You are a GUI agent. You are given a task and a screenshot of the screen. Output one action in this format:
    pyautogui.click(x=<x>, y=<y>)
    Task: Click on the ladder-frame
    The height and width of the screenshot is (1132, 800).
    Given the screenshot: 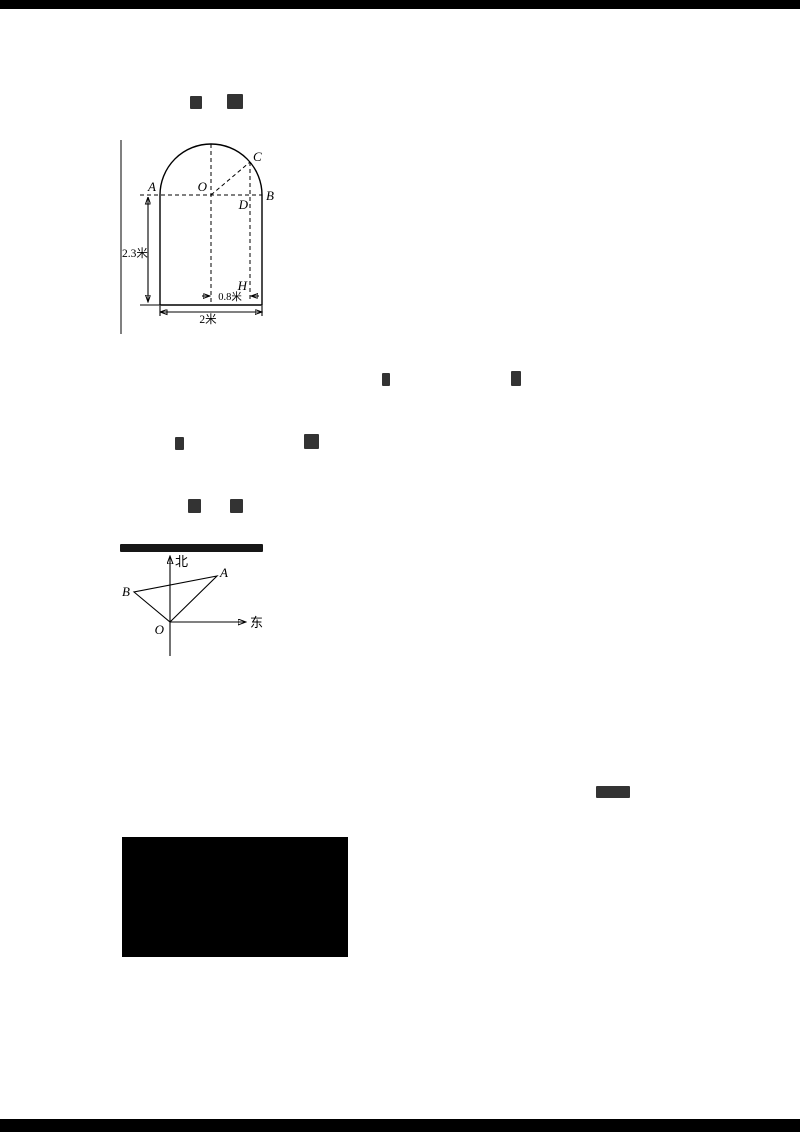 What is the action you would take?
    pyautogui.click(x=235, y=897)
    